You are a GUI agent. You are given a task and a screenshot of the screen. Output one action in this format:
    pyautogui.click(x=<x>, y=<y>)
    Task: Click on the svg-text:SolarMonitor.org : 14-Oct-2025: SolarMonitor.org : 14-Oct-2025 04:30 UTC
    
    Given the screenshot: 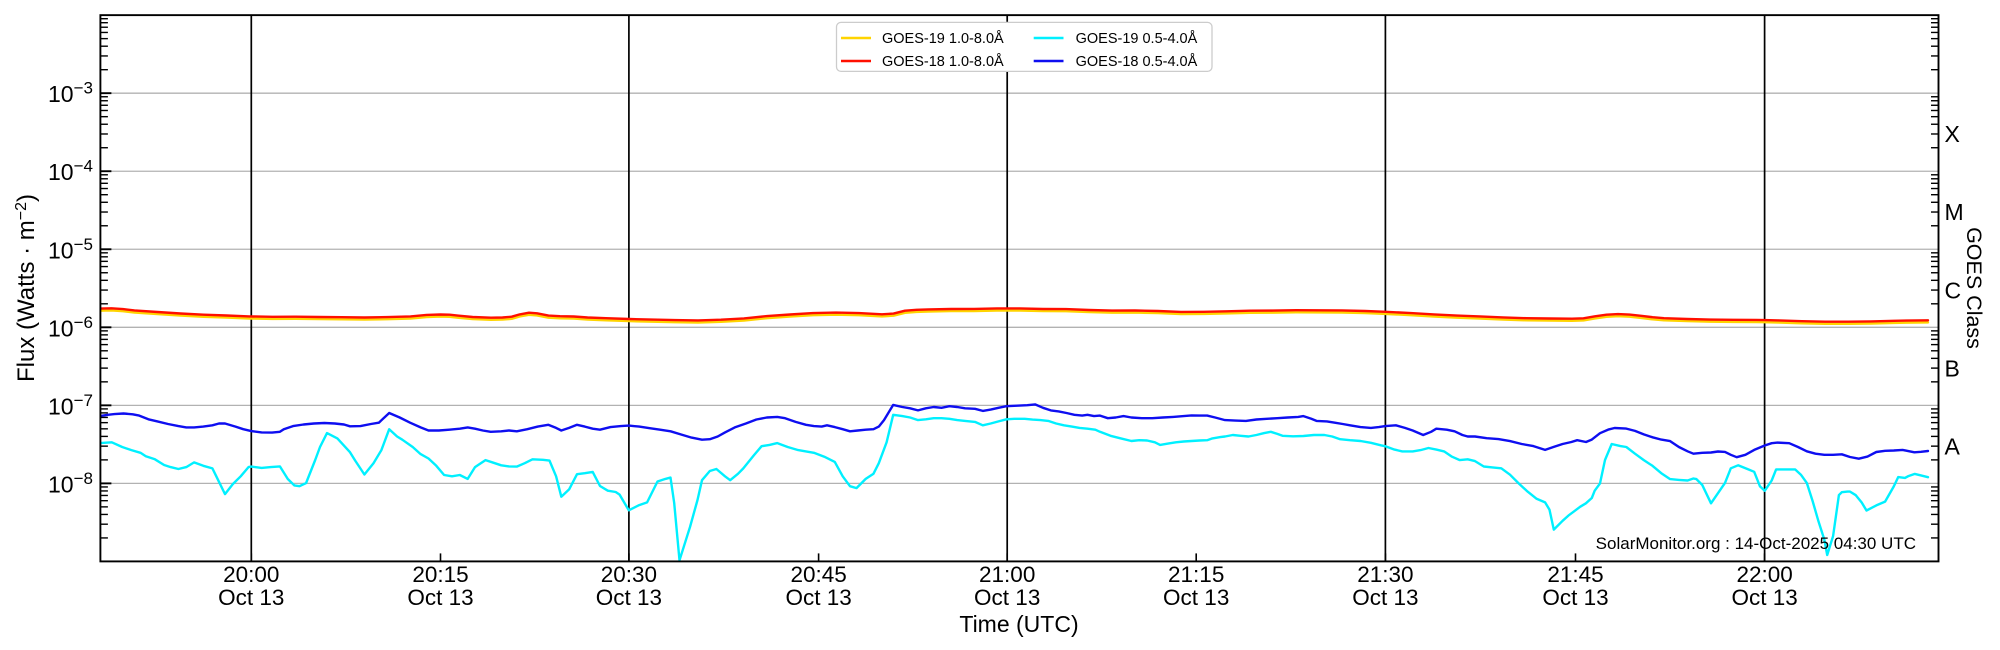 What is the action you would take?
    pyautogui.click(x=1756, y=543)
    